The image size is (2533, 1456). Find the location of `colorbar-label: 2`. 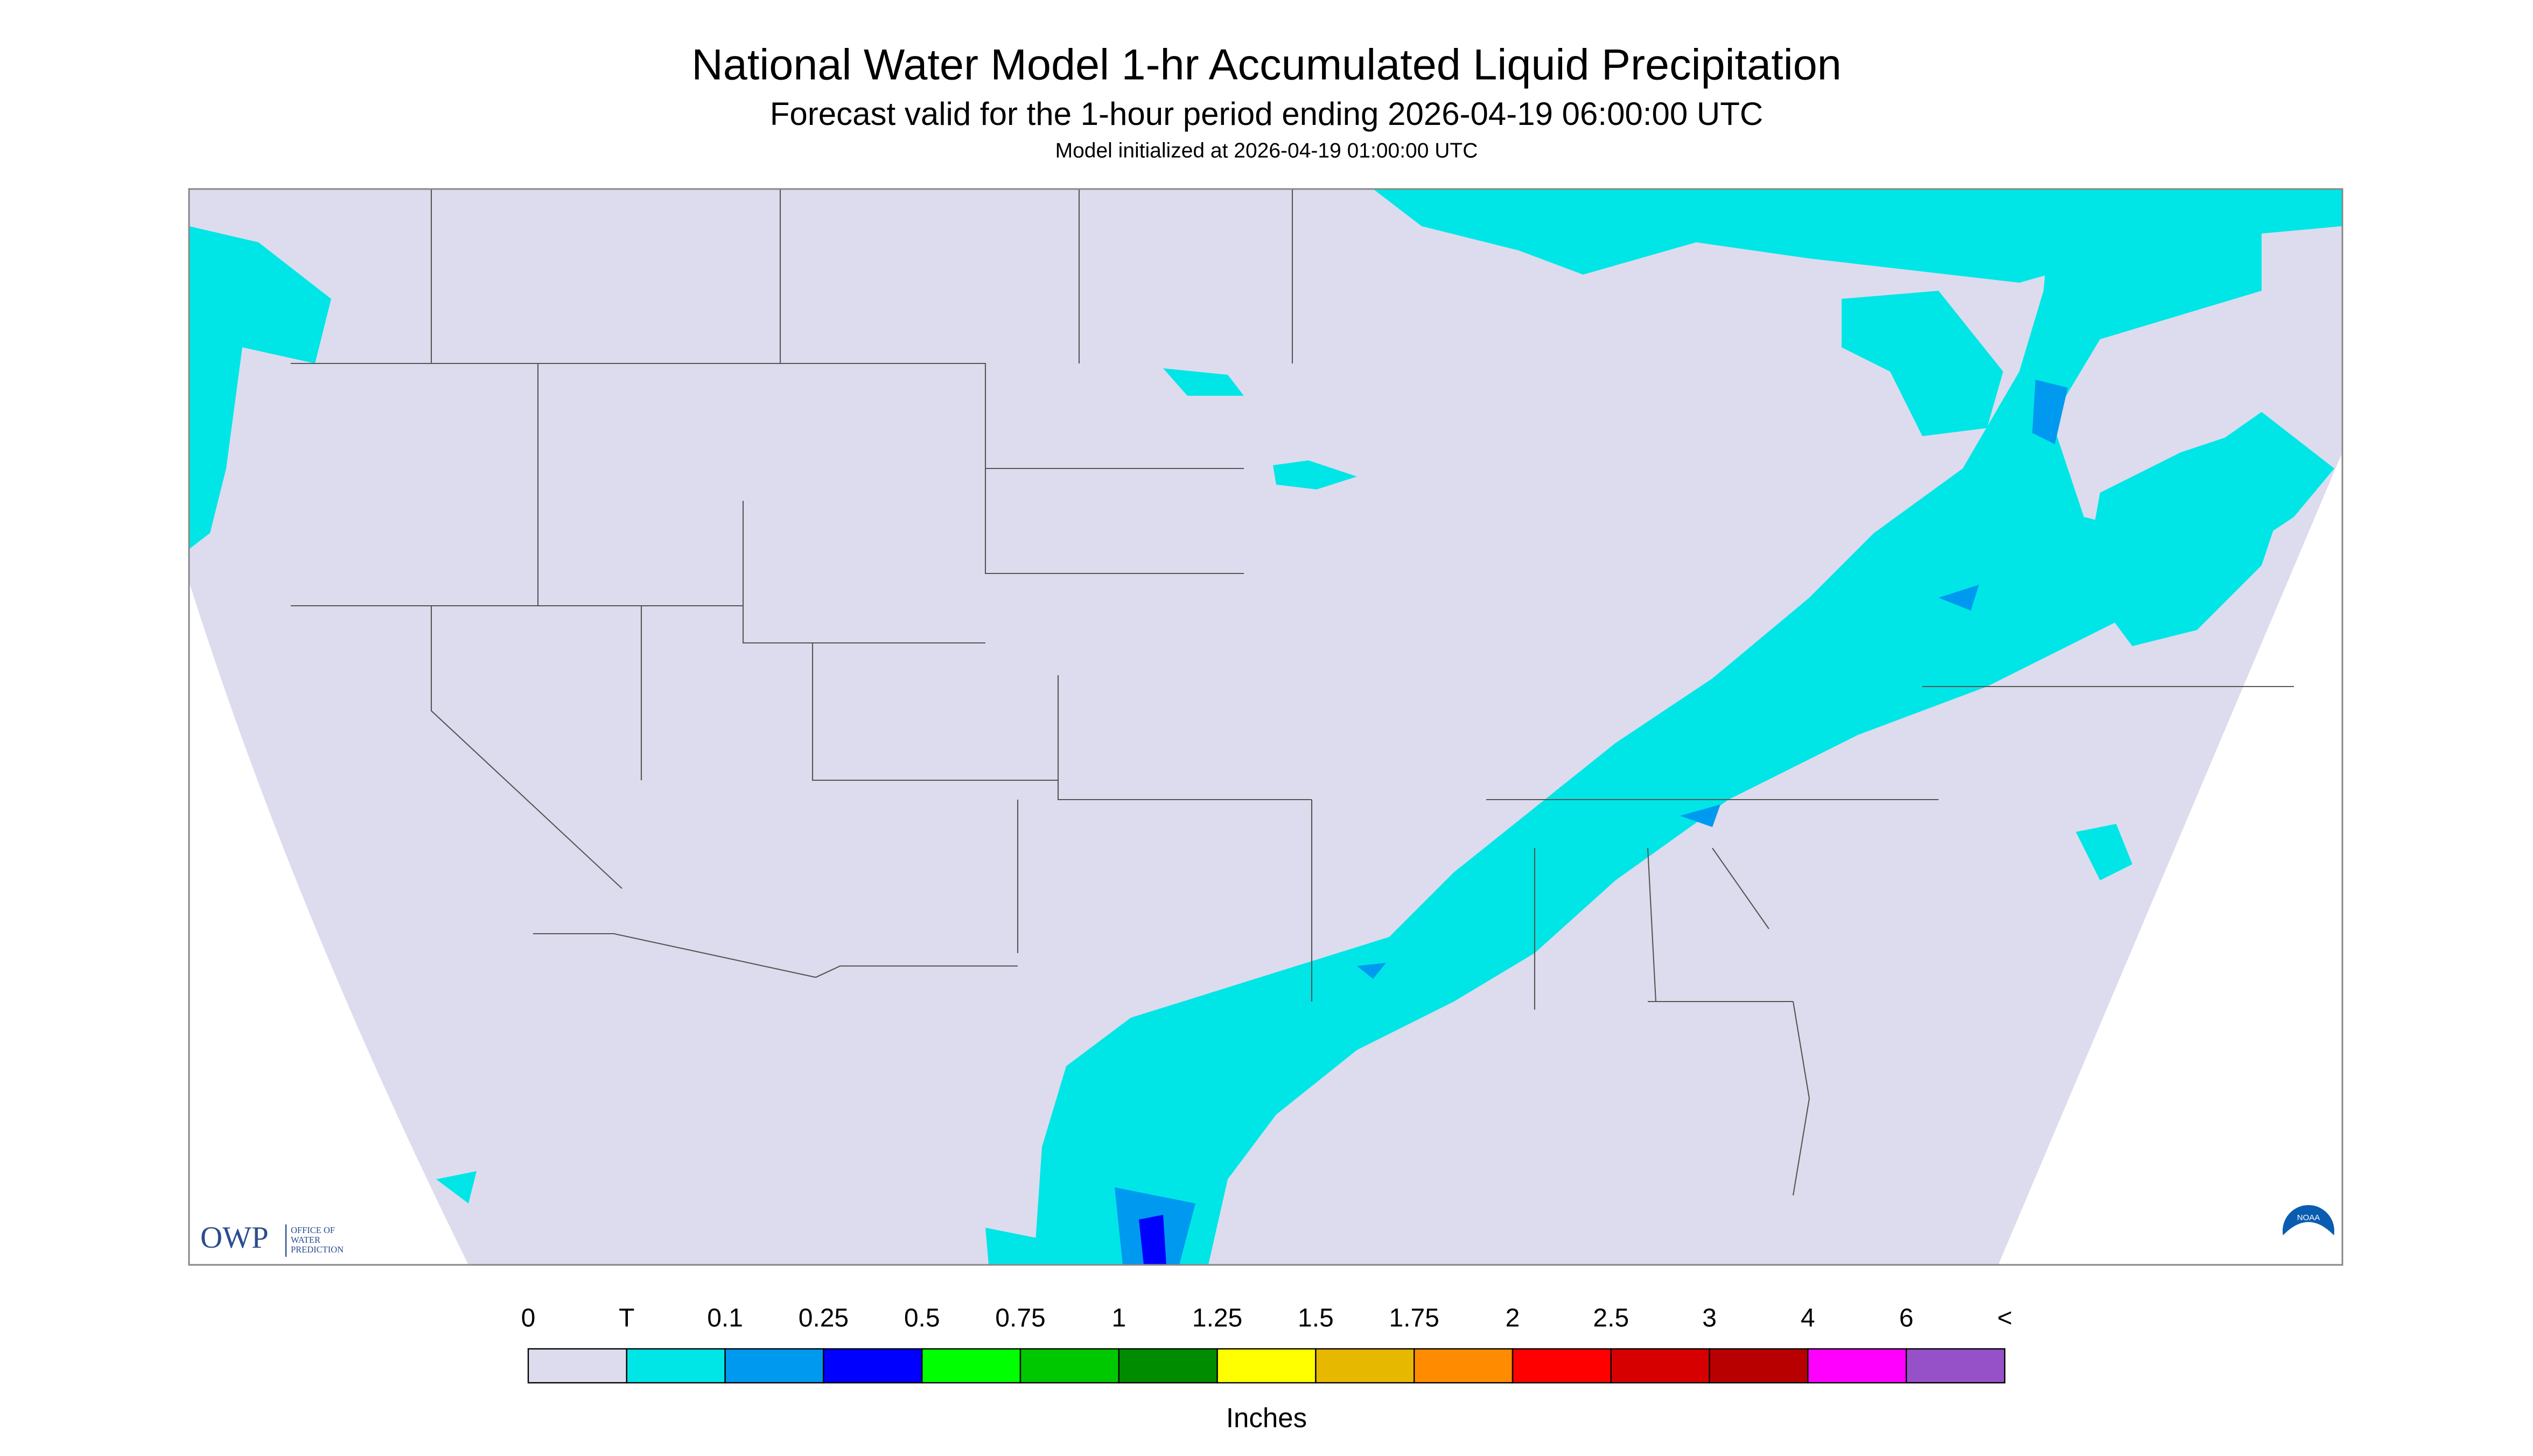

colorbar-label: 2 is located at coordinates (1513, 1318).